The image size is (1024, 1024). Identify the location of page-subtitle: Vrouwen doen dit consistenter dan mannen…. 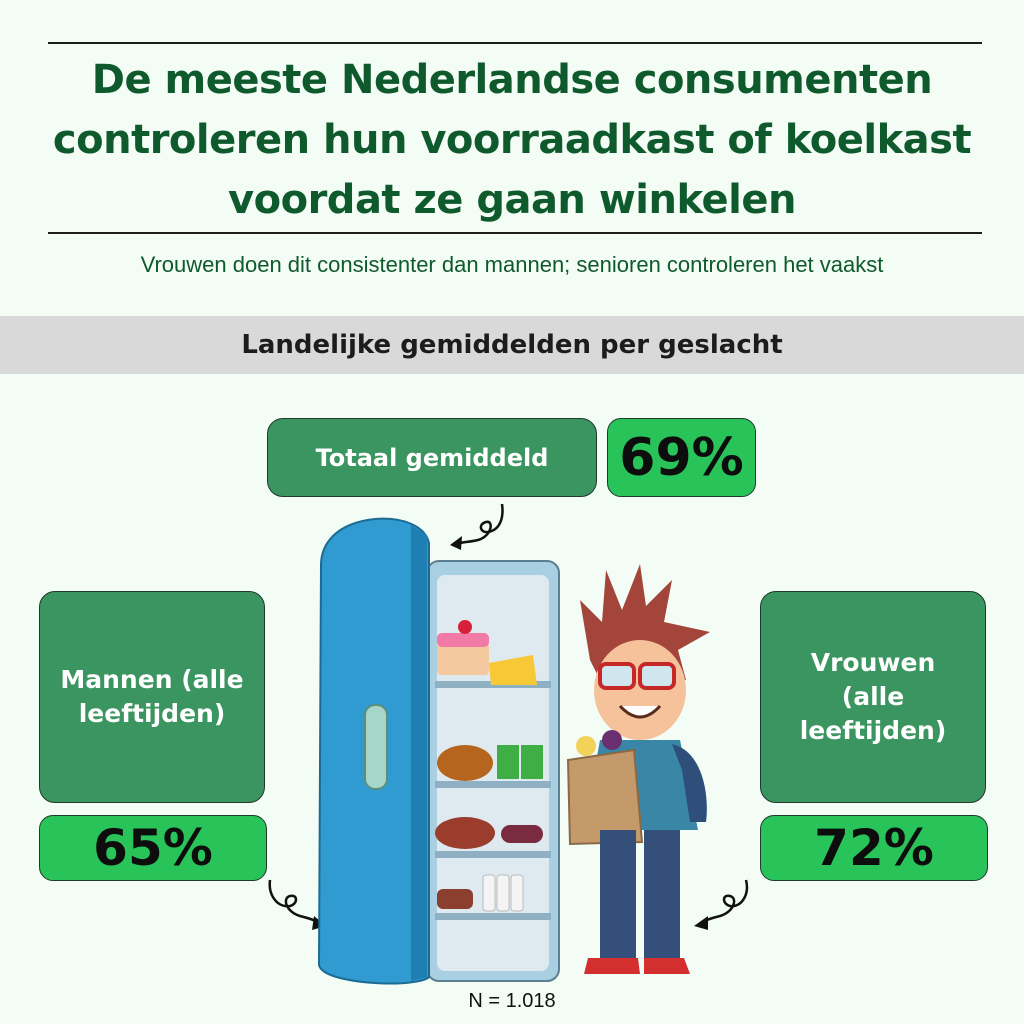
(512, 264).